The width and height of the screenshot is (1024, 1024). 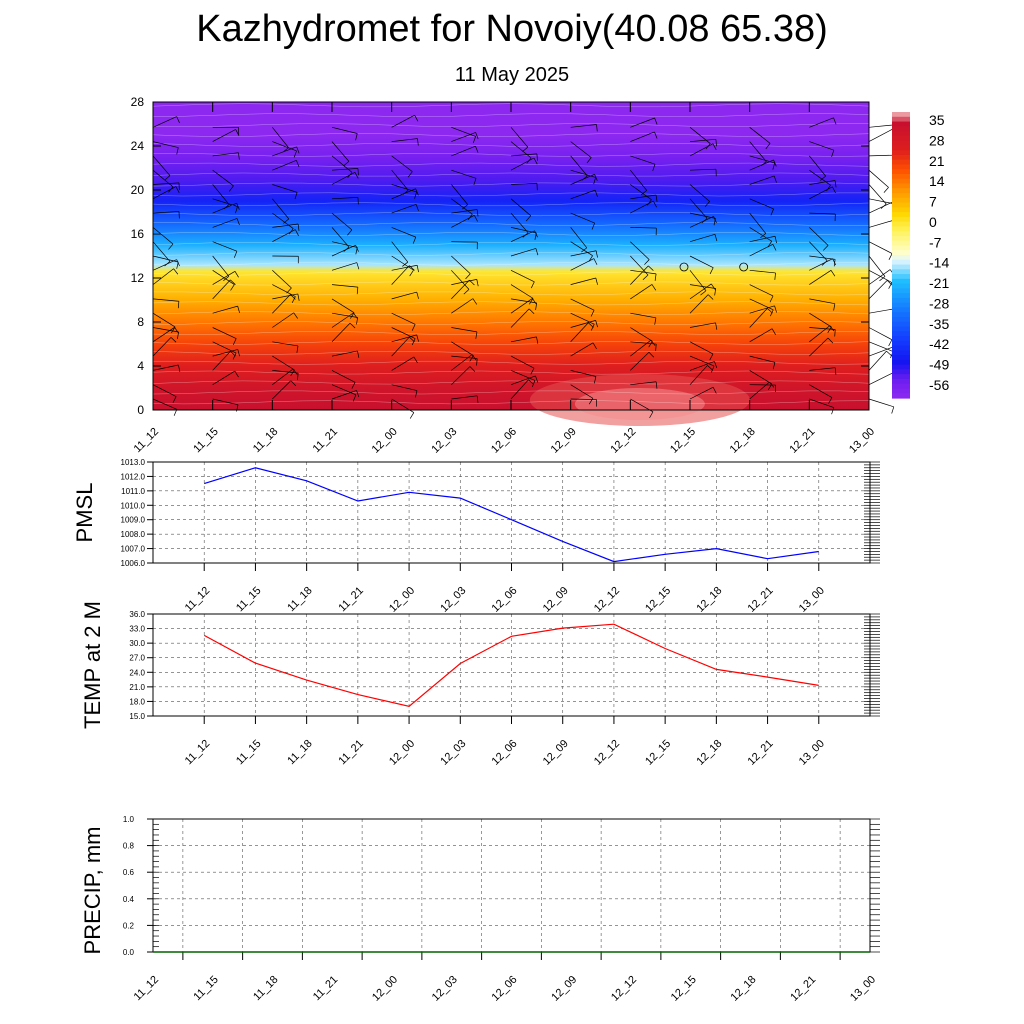 I want to click on y-tick-label: 0, so click(x=140, y=410).